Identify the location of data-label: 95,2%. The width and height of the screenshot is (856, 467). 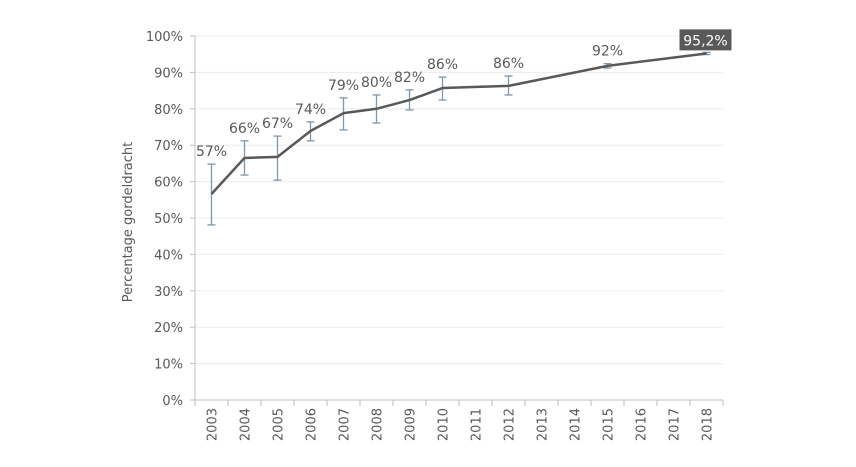
(705, 41).